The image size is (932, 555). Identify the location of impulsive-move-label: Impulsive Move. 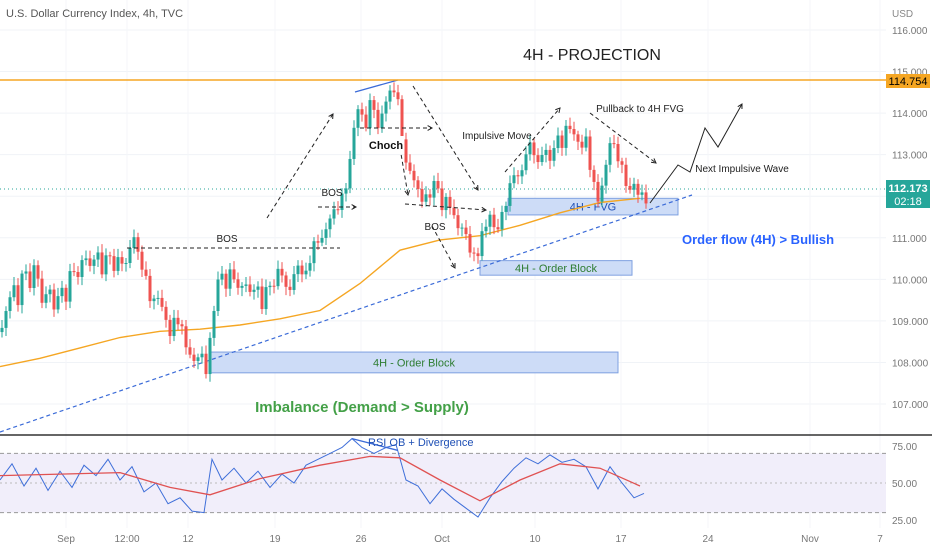
(497, 136).